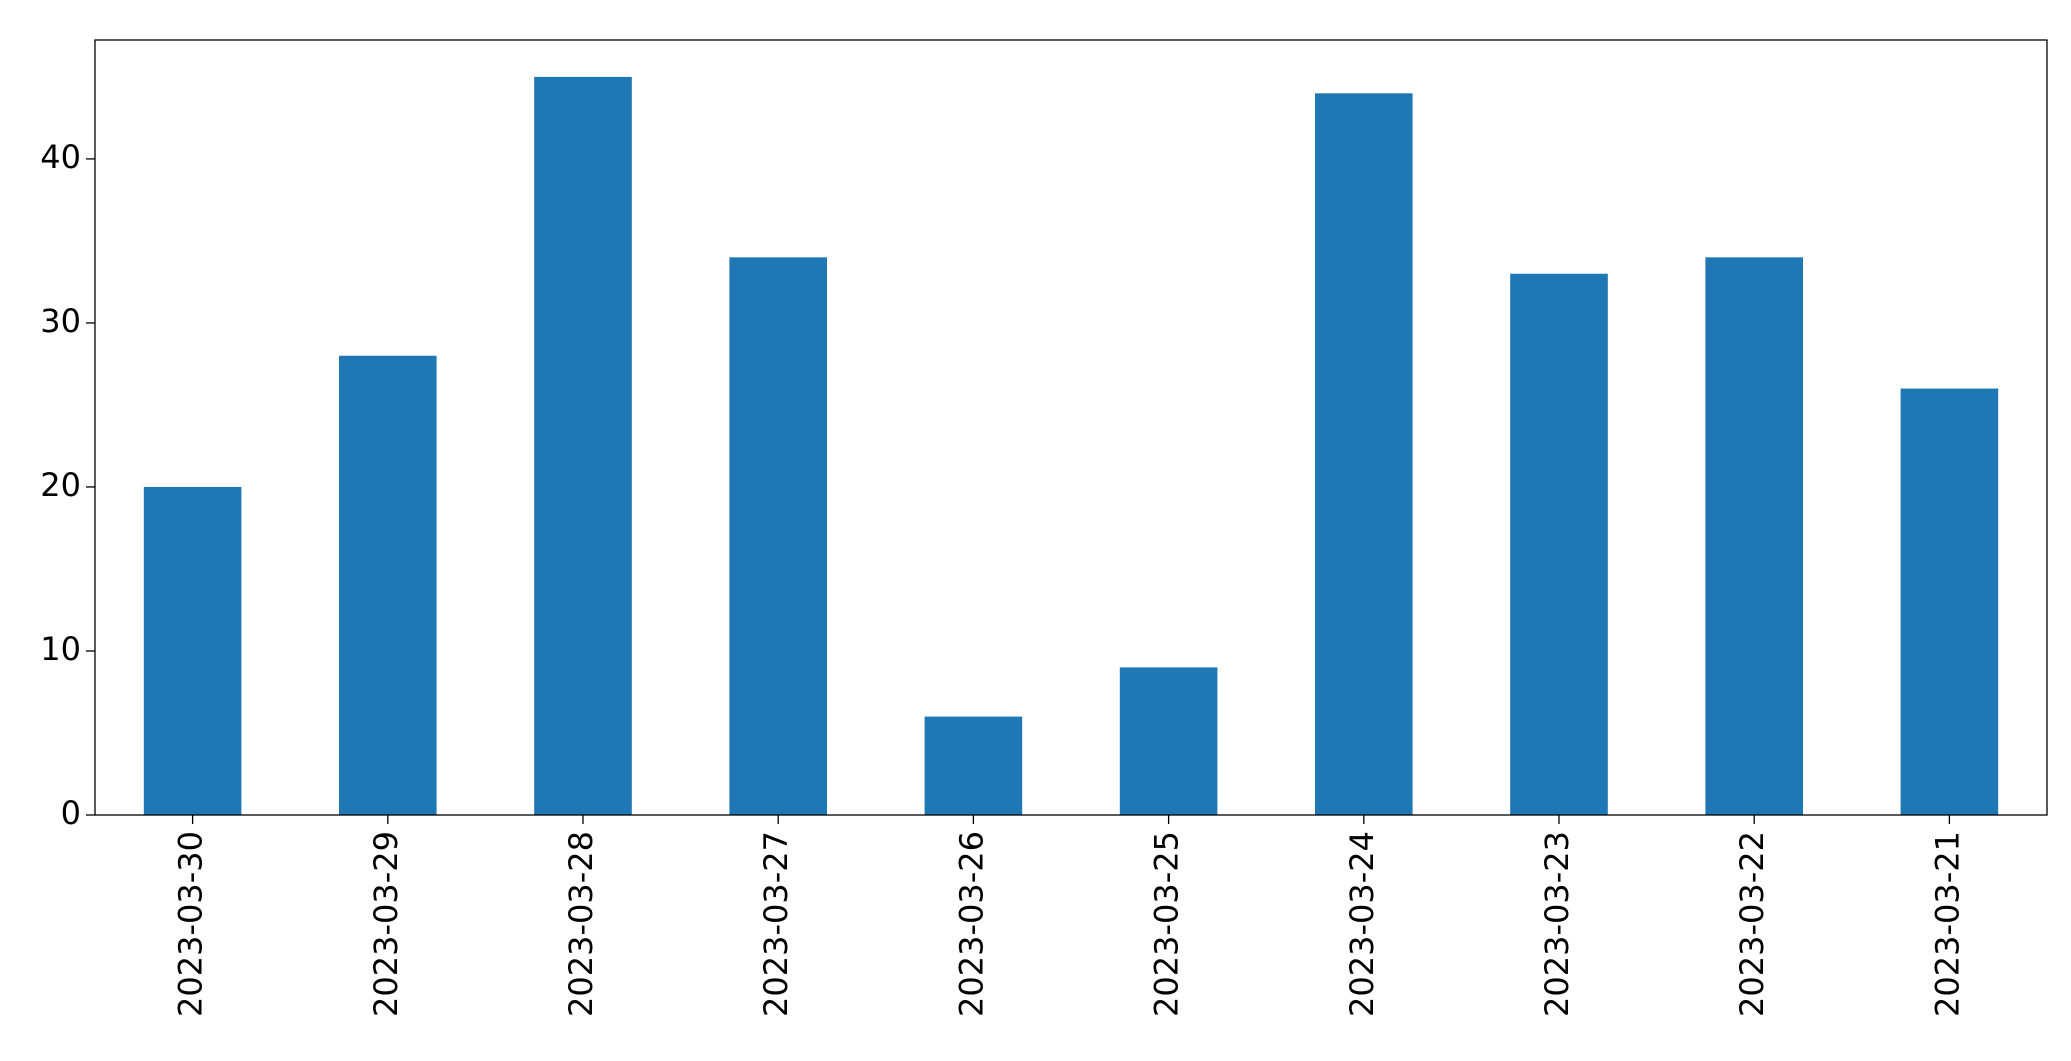  Describe the element at coordinates (1752, 924) in the screenshot. I see `x-tick-label: 2023-03-22` at that location.